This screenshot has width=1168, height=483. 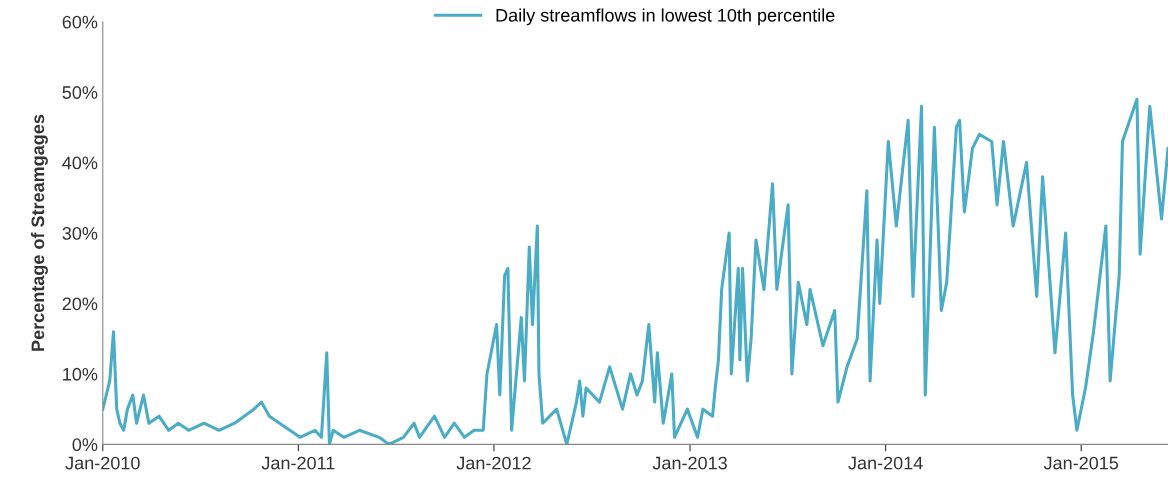 What do you see at coordinates (80, 92) in the screenshot?
I see `y-tick-label: 50%` at bounding box center [80, 92].